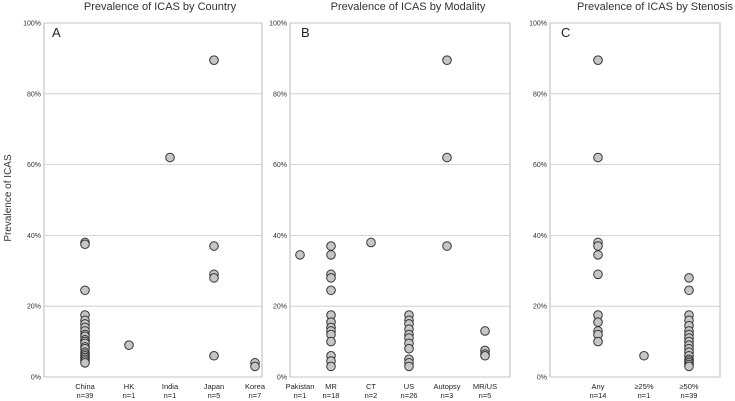  Describe the element at coordinates (485, 386) in the screenshot. I see `category-label: MR/US` at that location.